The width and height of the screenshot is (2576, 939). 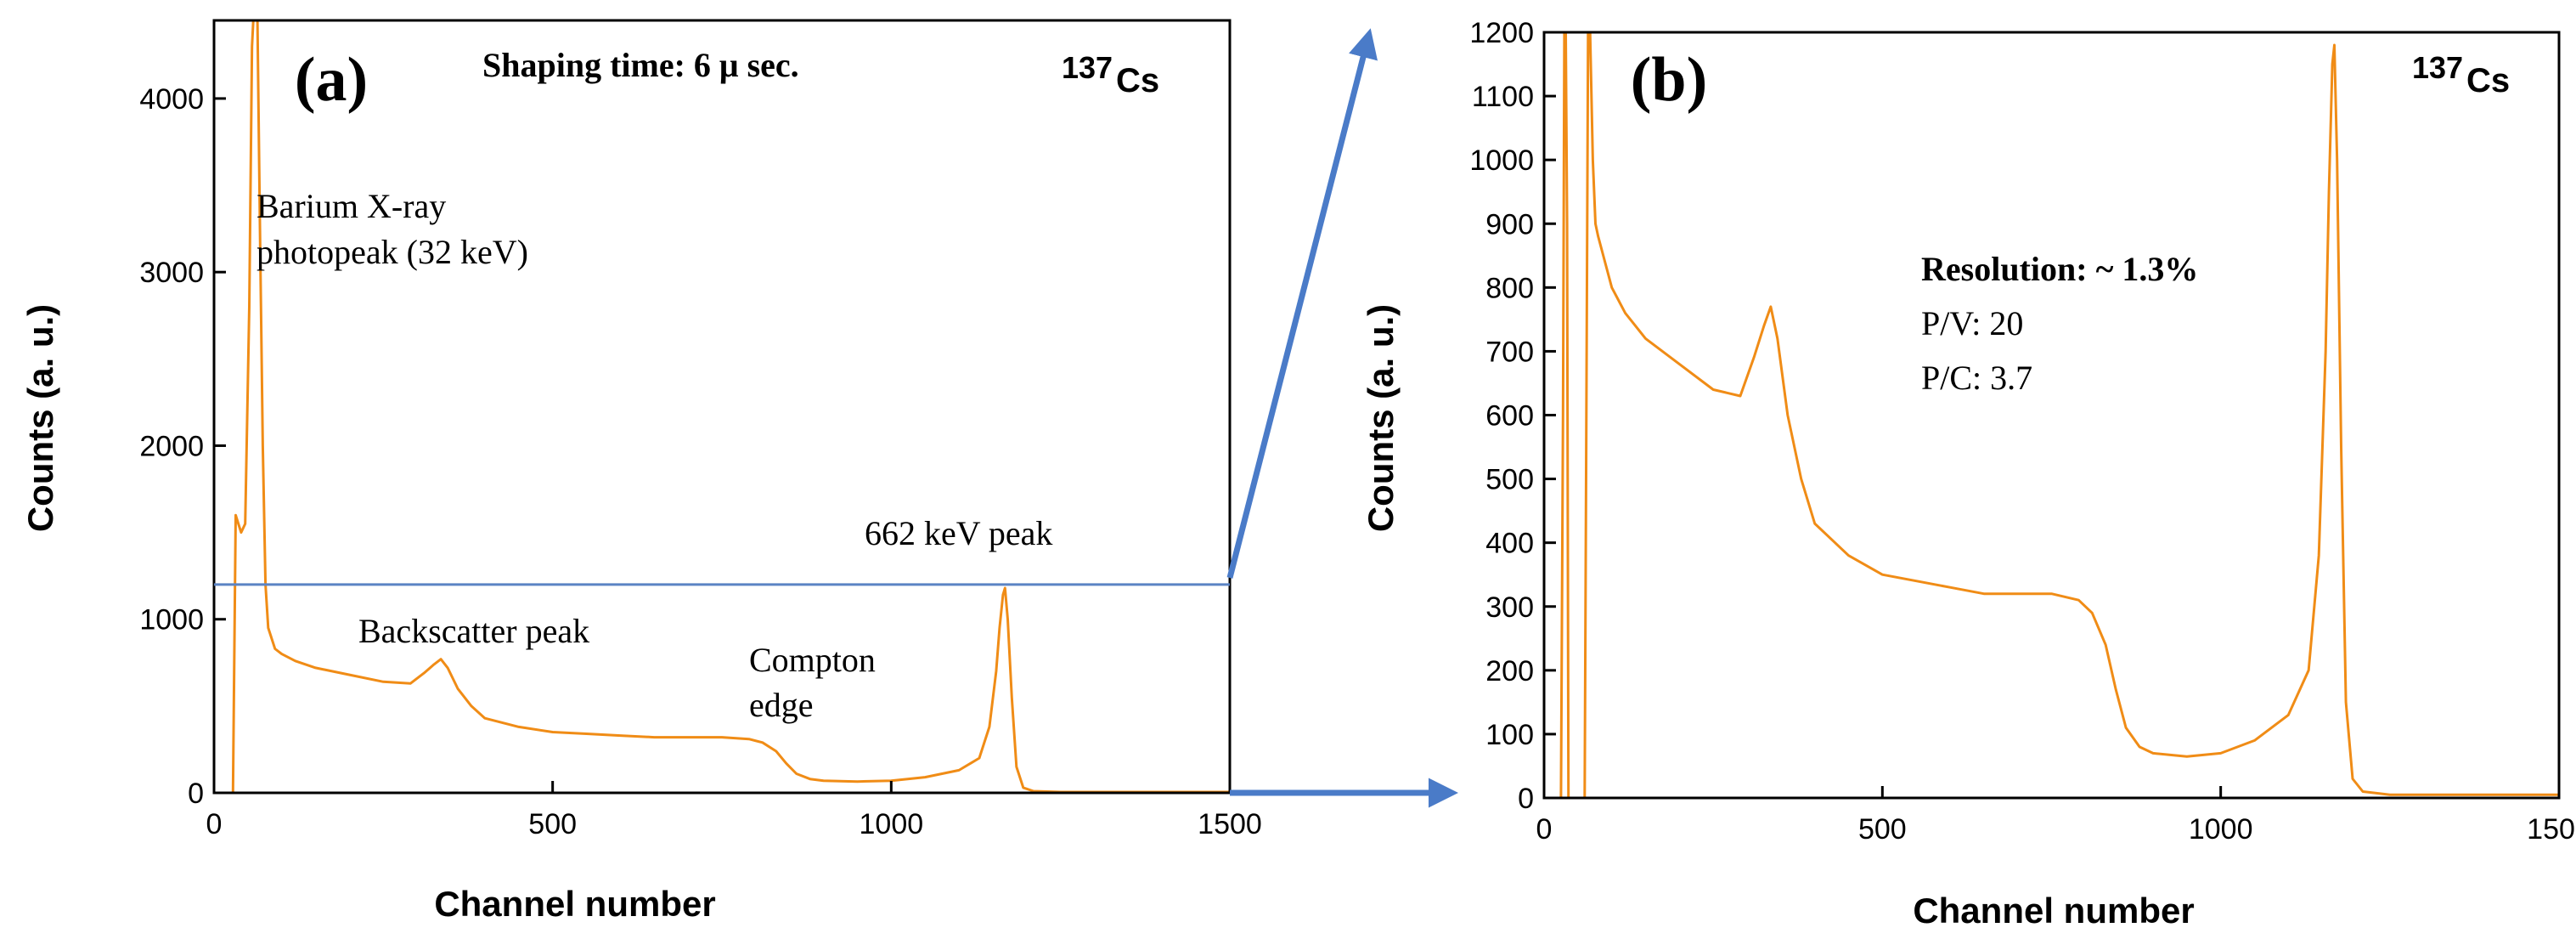 What do you see at coordinates (331, 80) in the screenshot?
I see `panel-a-letter: (a)` at bounding box center [331, 80].